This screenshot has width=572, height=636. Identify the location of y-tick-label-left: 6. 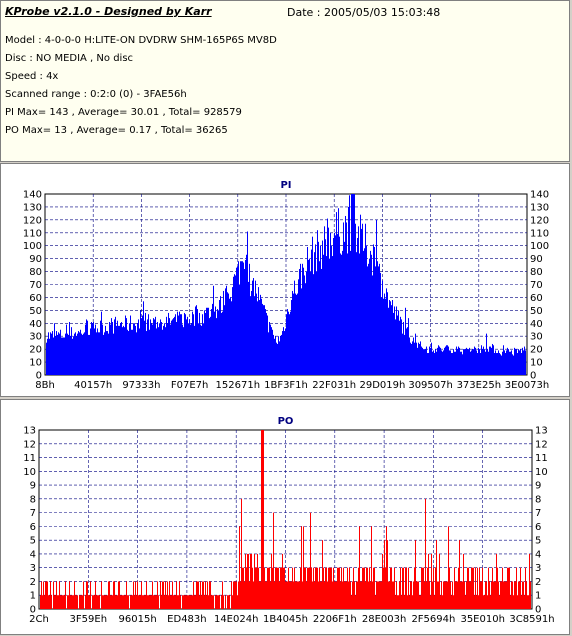
(33, 527).